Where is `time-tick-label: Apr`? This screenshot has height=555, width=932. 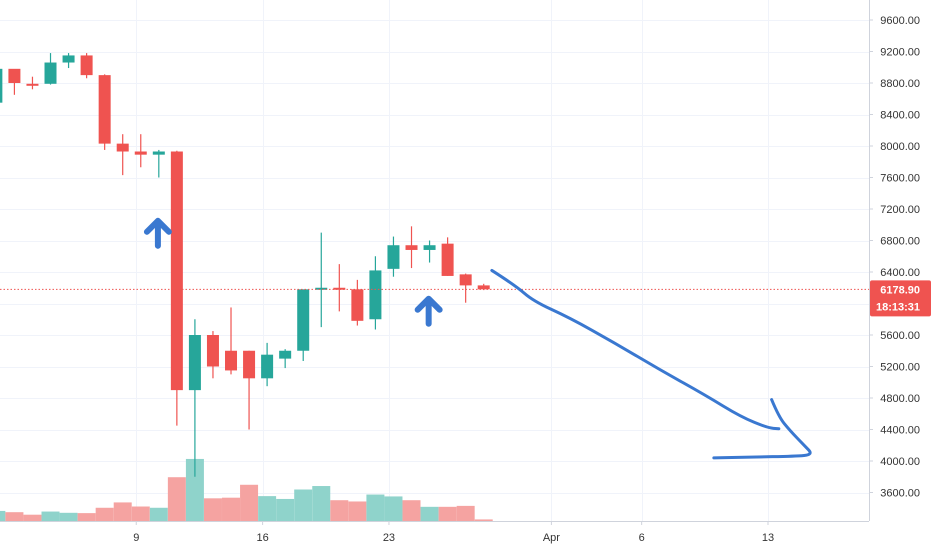
time-tick-label: Apr is located at coordinates (551, 538).